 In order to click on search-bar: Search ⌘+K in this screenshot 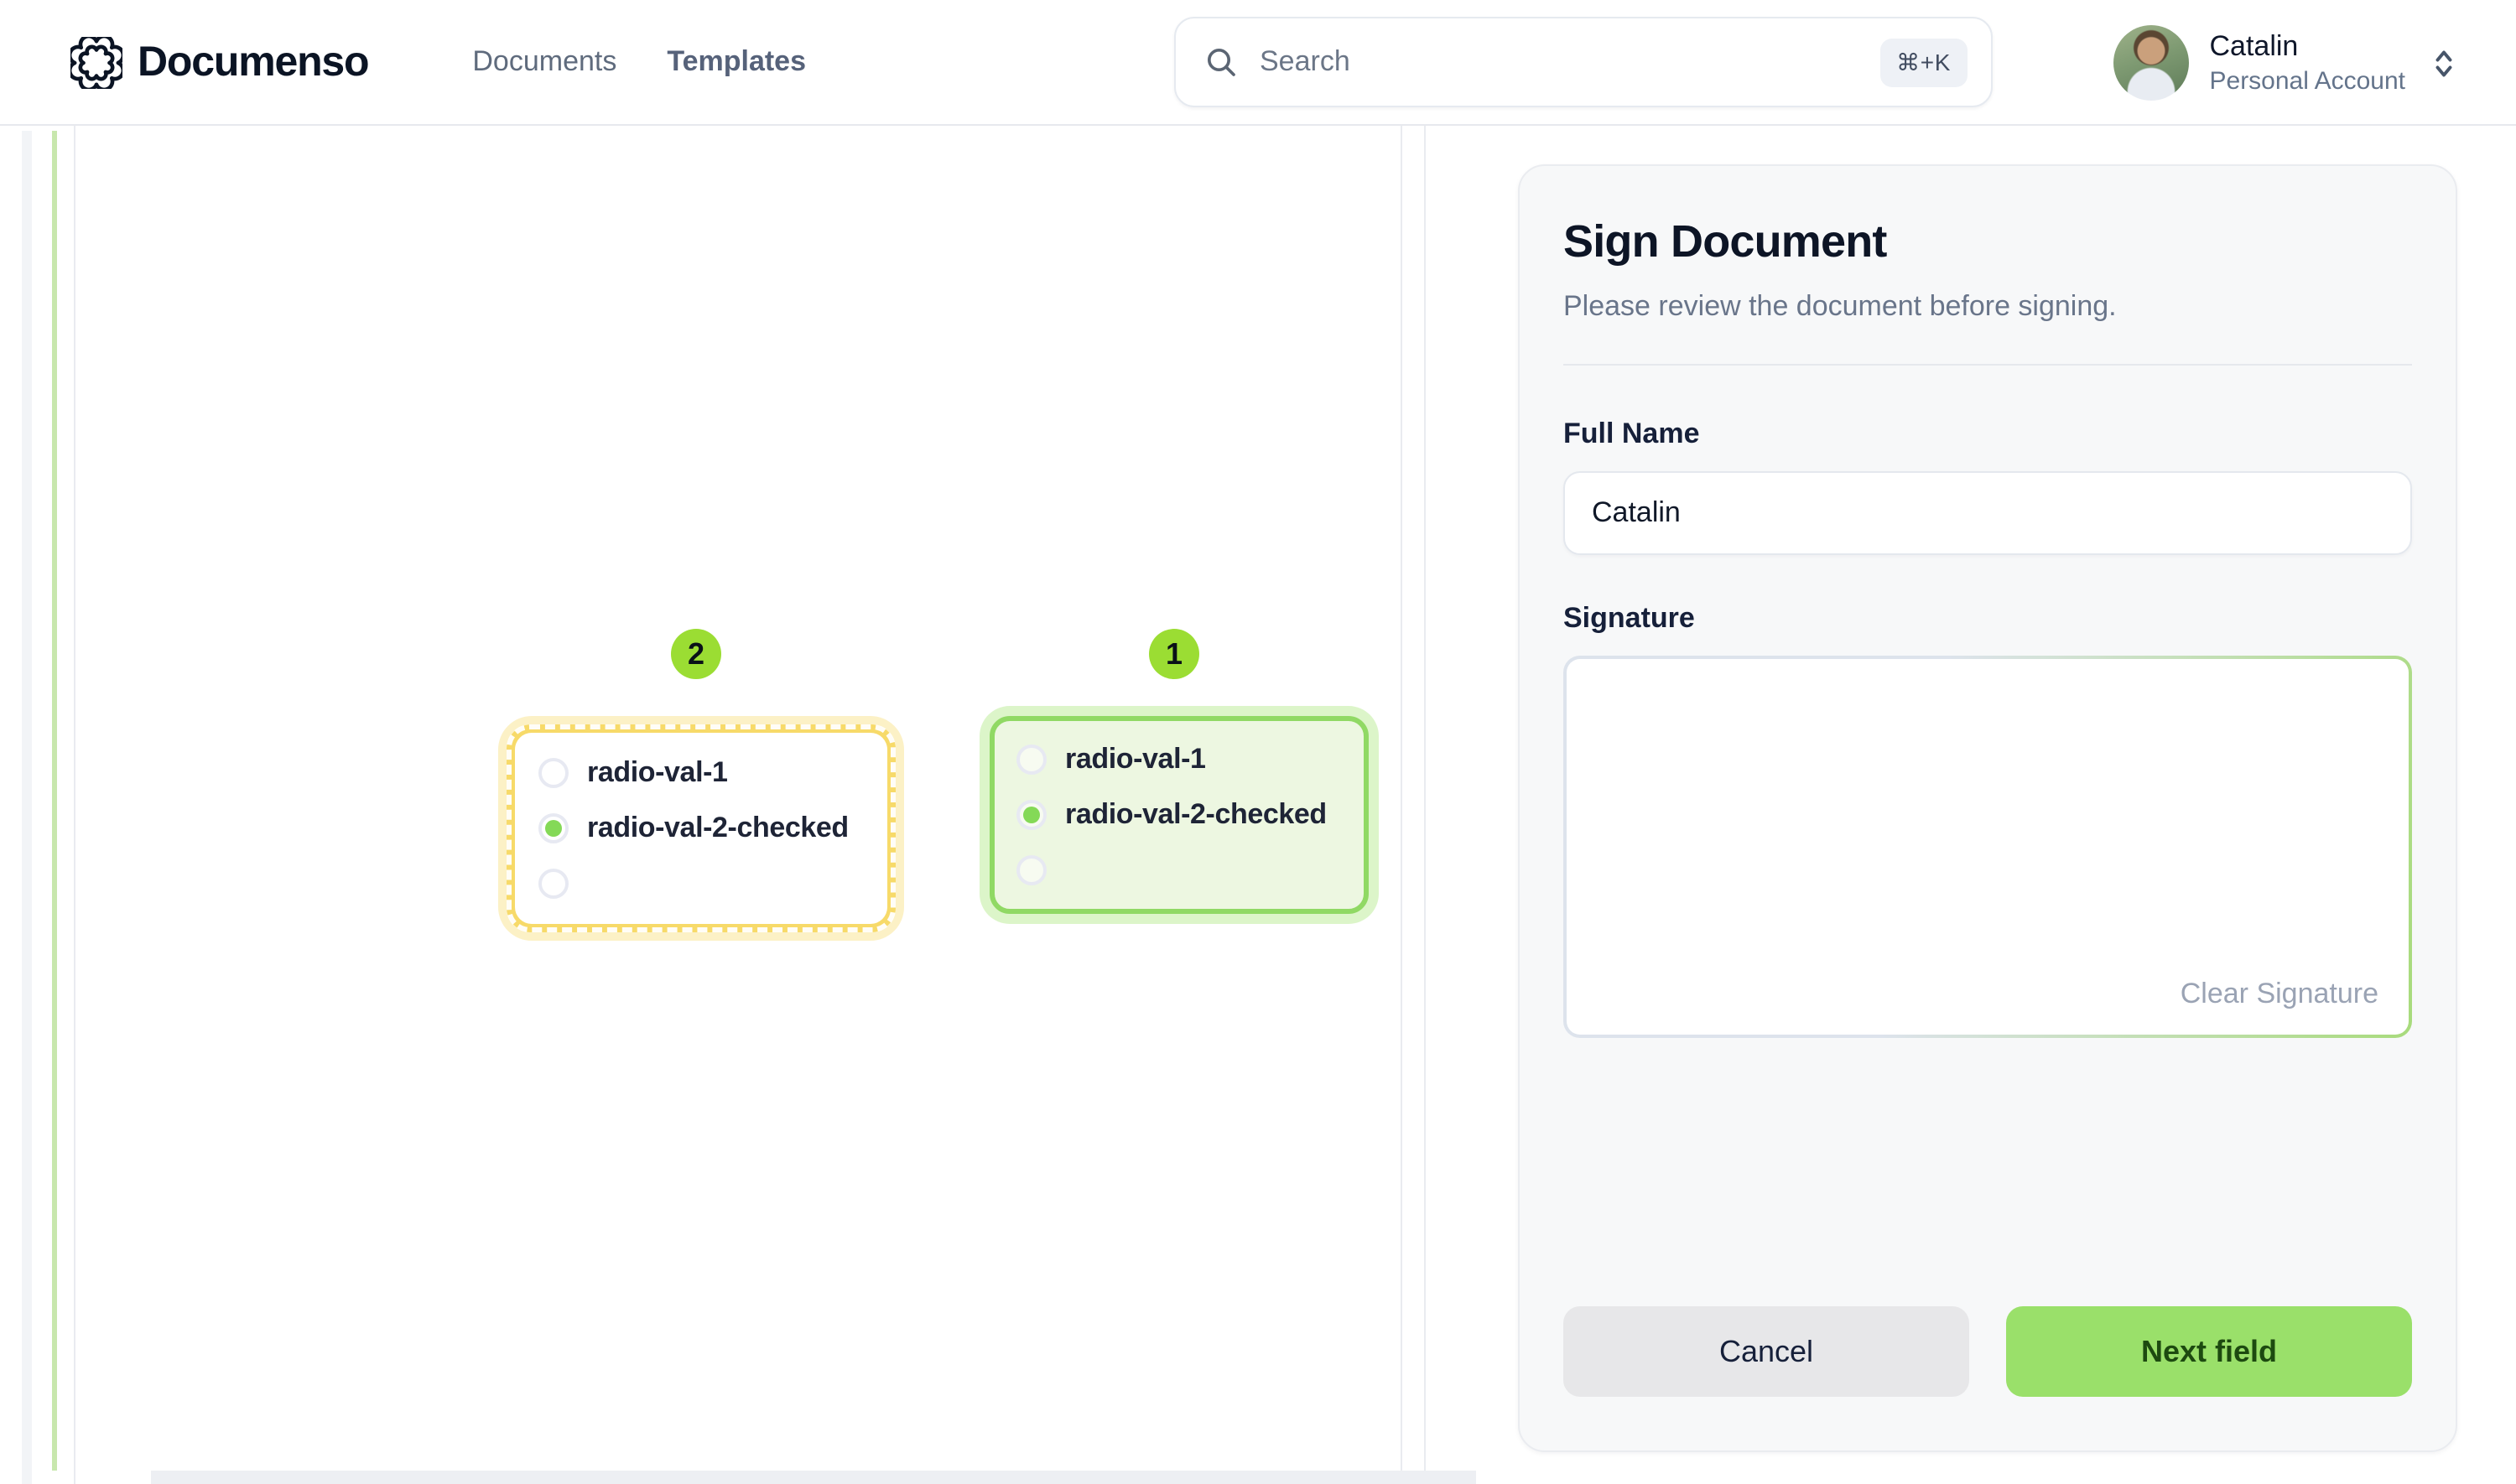, I will do `click(1583, 62)`.